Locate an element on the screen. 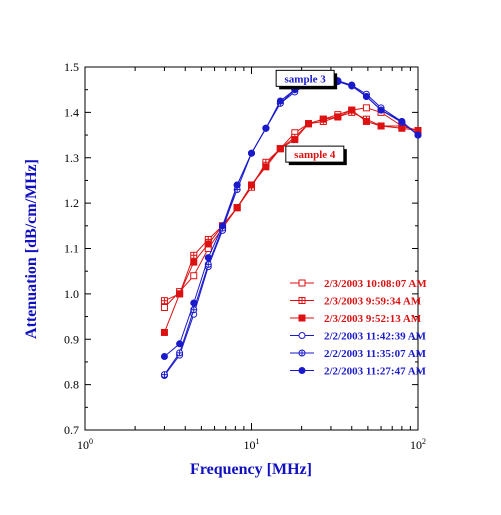 This screenshot has width=501, height=515. legend-entry: 2/2/2003 11:27:47 AM is located at coordinates (358, 372).